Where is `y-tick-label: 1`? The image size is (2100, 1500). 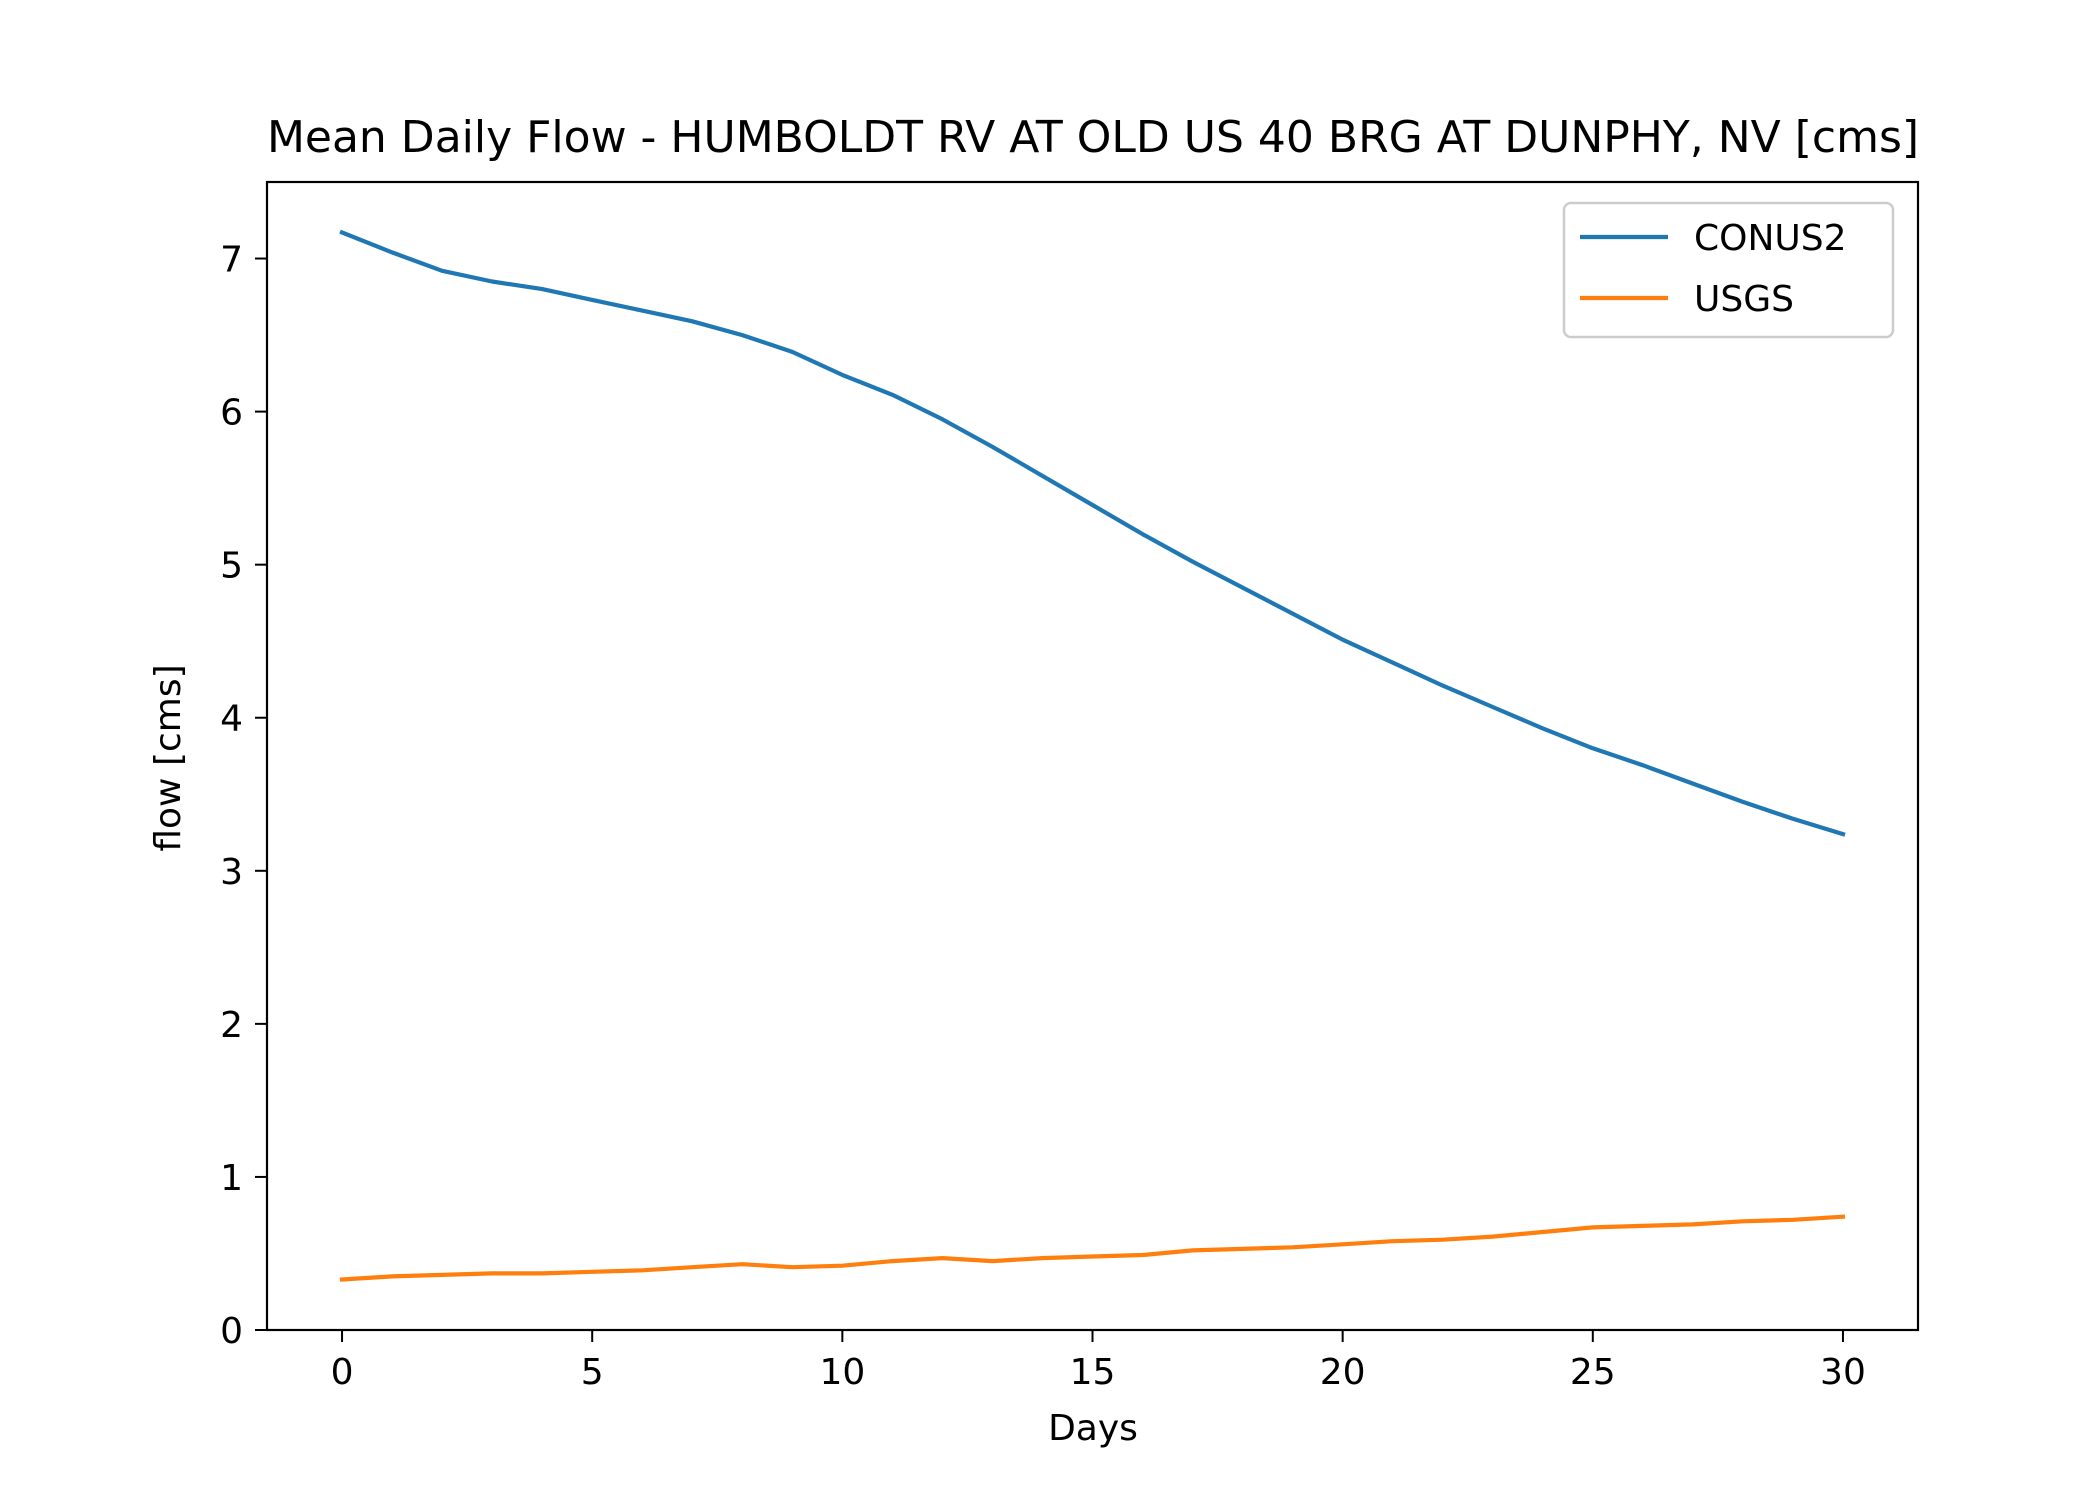
y-tick-label: 1 is located at coordinates (231, 1178).